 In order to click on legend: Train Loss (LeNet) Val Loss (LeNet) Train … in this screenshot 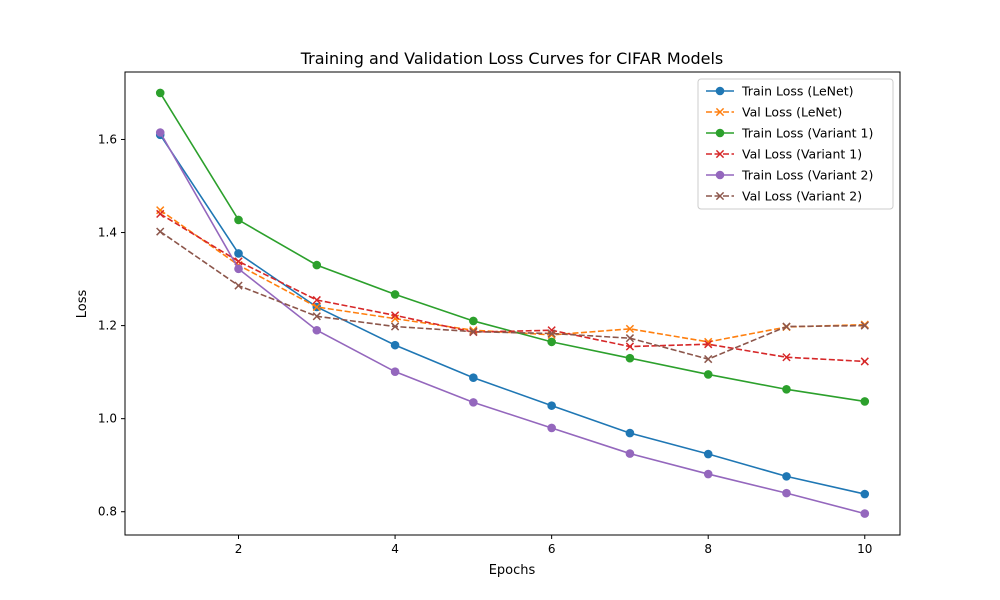, I will do `click(795, 144)`.